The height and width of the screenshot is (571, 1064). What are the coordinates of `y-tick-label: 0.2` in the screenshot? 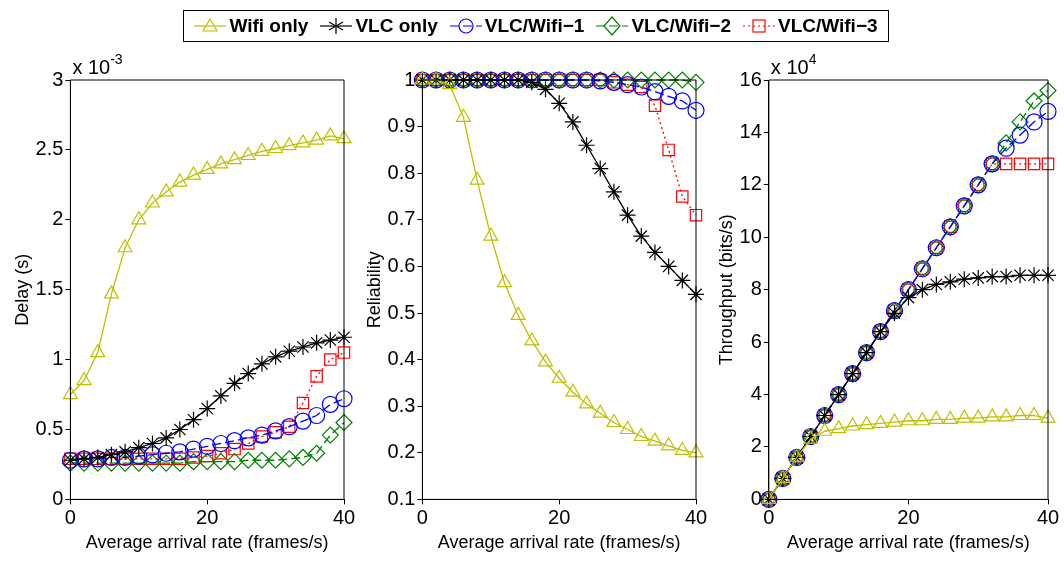 It's located at (401, 451).